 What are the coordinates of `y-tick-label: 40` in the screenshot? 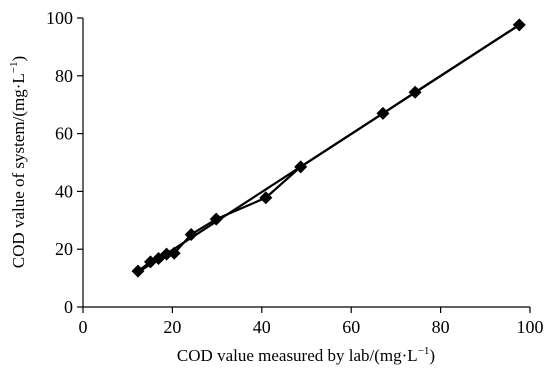 It's located at (64, 191).